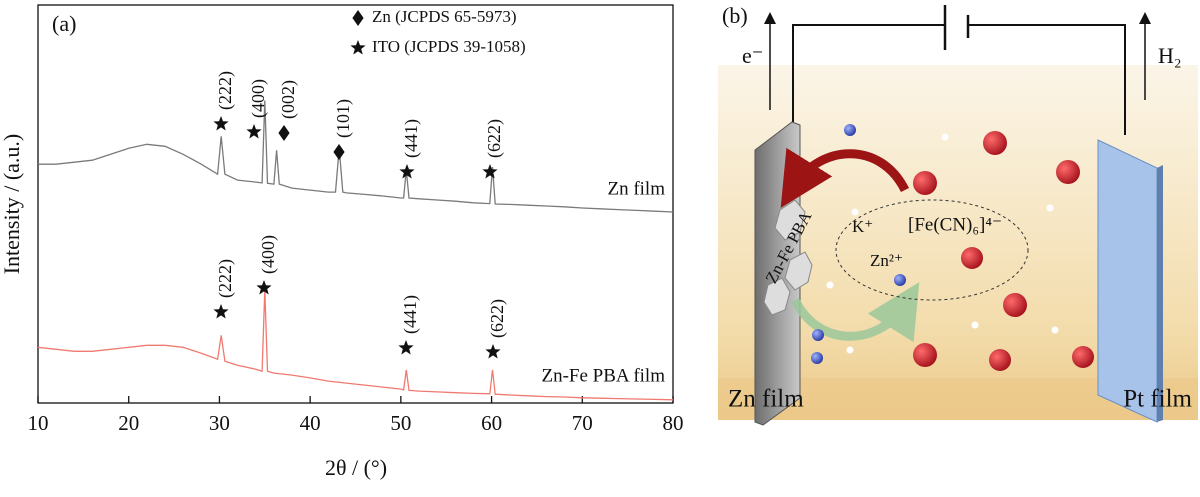  Describe the element at coordinates (1160, 293) in the screenshot. I see `pt-edge` at that location.